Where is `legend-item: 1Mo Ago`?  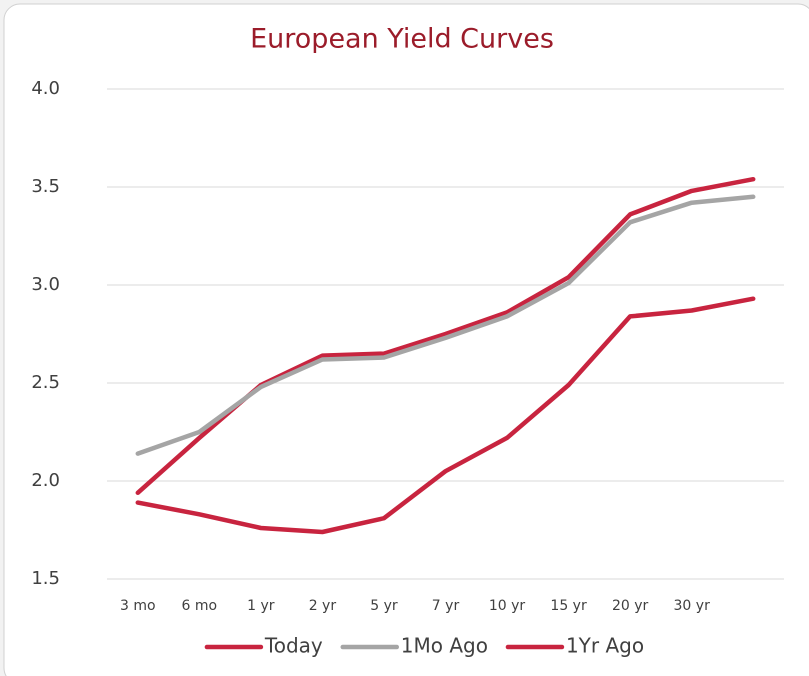 legend-item: 1Mo Ago is located at coordinates (414, 646).